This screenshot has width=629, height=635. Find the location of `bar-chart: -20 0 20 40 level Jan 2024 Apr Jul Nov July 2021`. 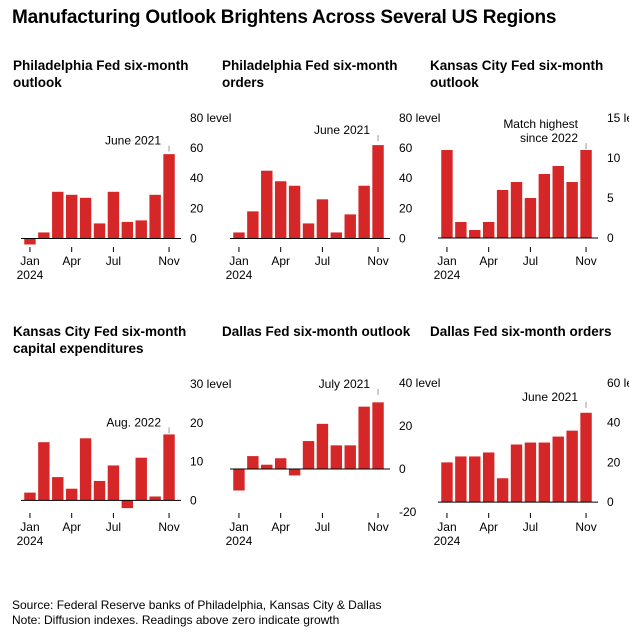

bar-chart: -20 0 20 40 level Jan 2024 Apr Jul Nov July 2021 is located at coordinates (333, 462).